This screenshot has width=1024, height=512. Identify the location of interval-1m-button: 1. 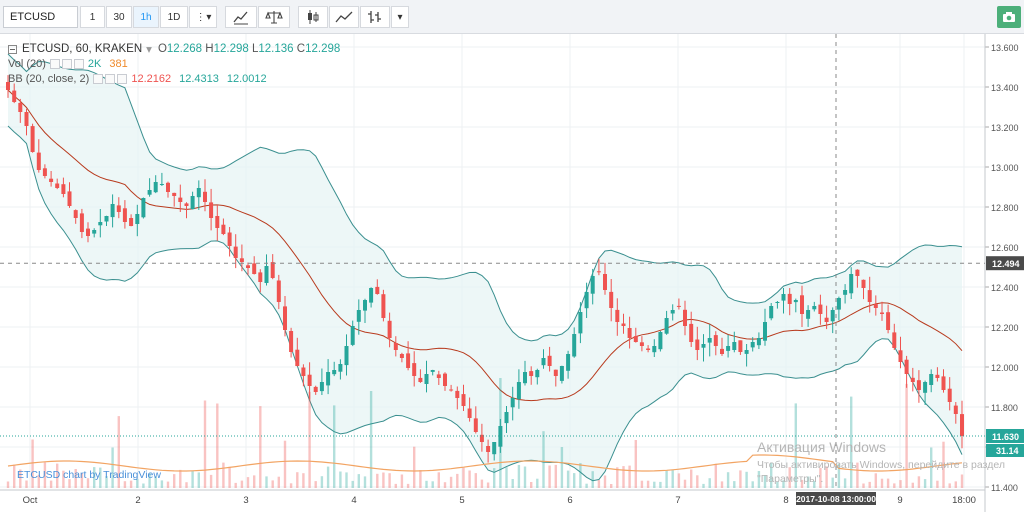
(92, 17).